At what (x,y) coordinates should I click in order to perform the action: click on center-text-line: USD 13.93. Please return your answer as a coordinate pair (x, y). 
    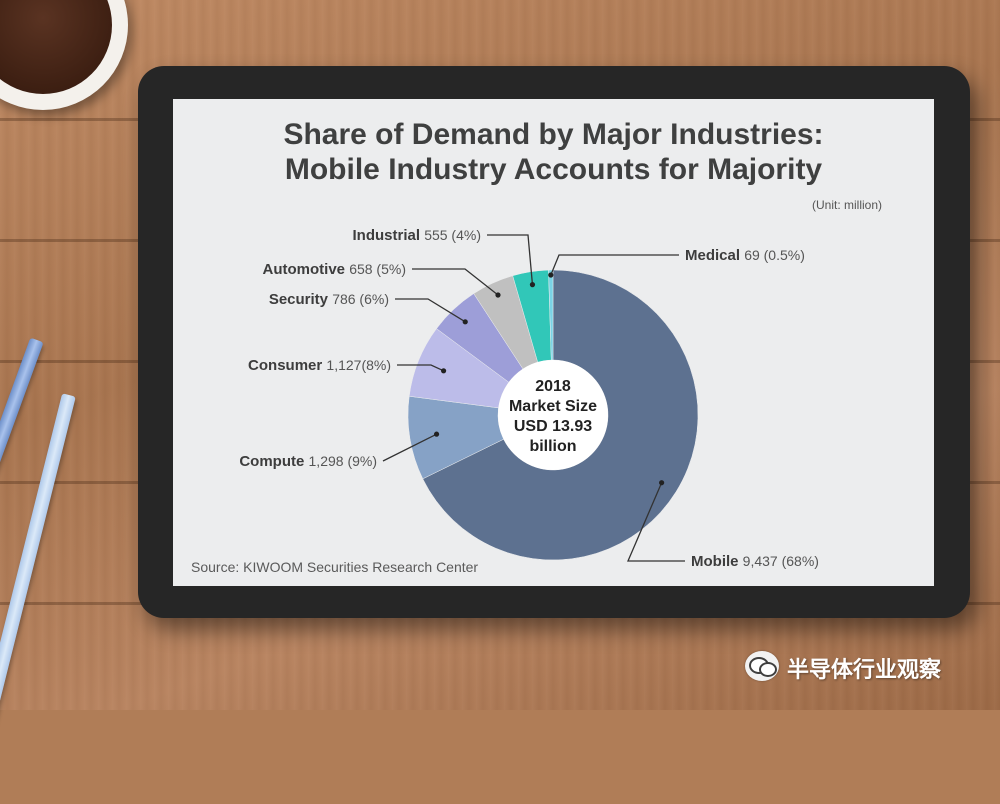
    Looking at the image, I should click on (553, 426).